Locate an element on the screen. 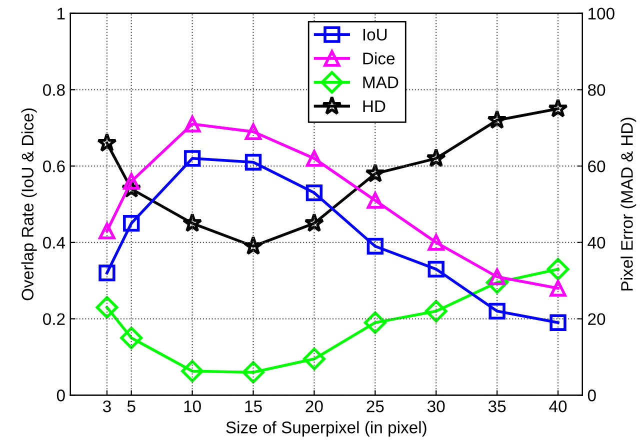  y2-tick-label: 60 is located at coordinates (597, 166).